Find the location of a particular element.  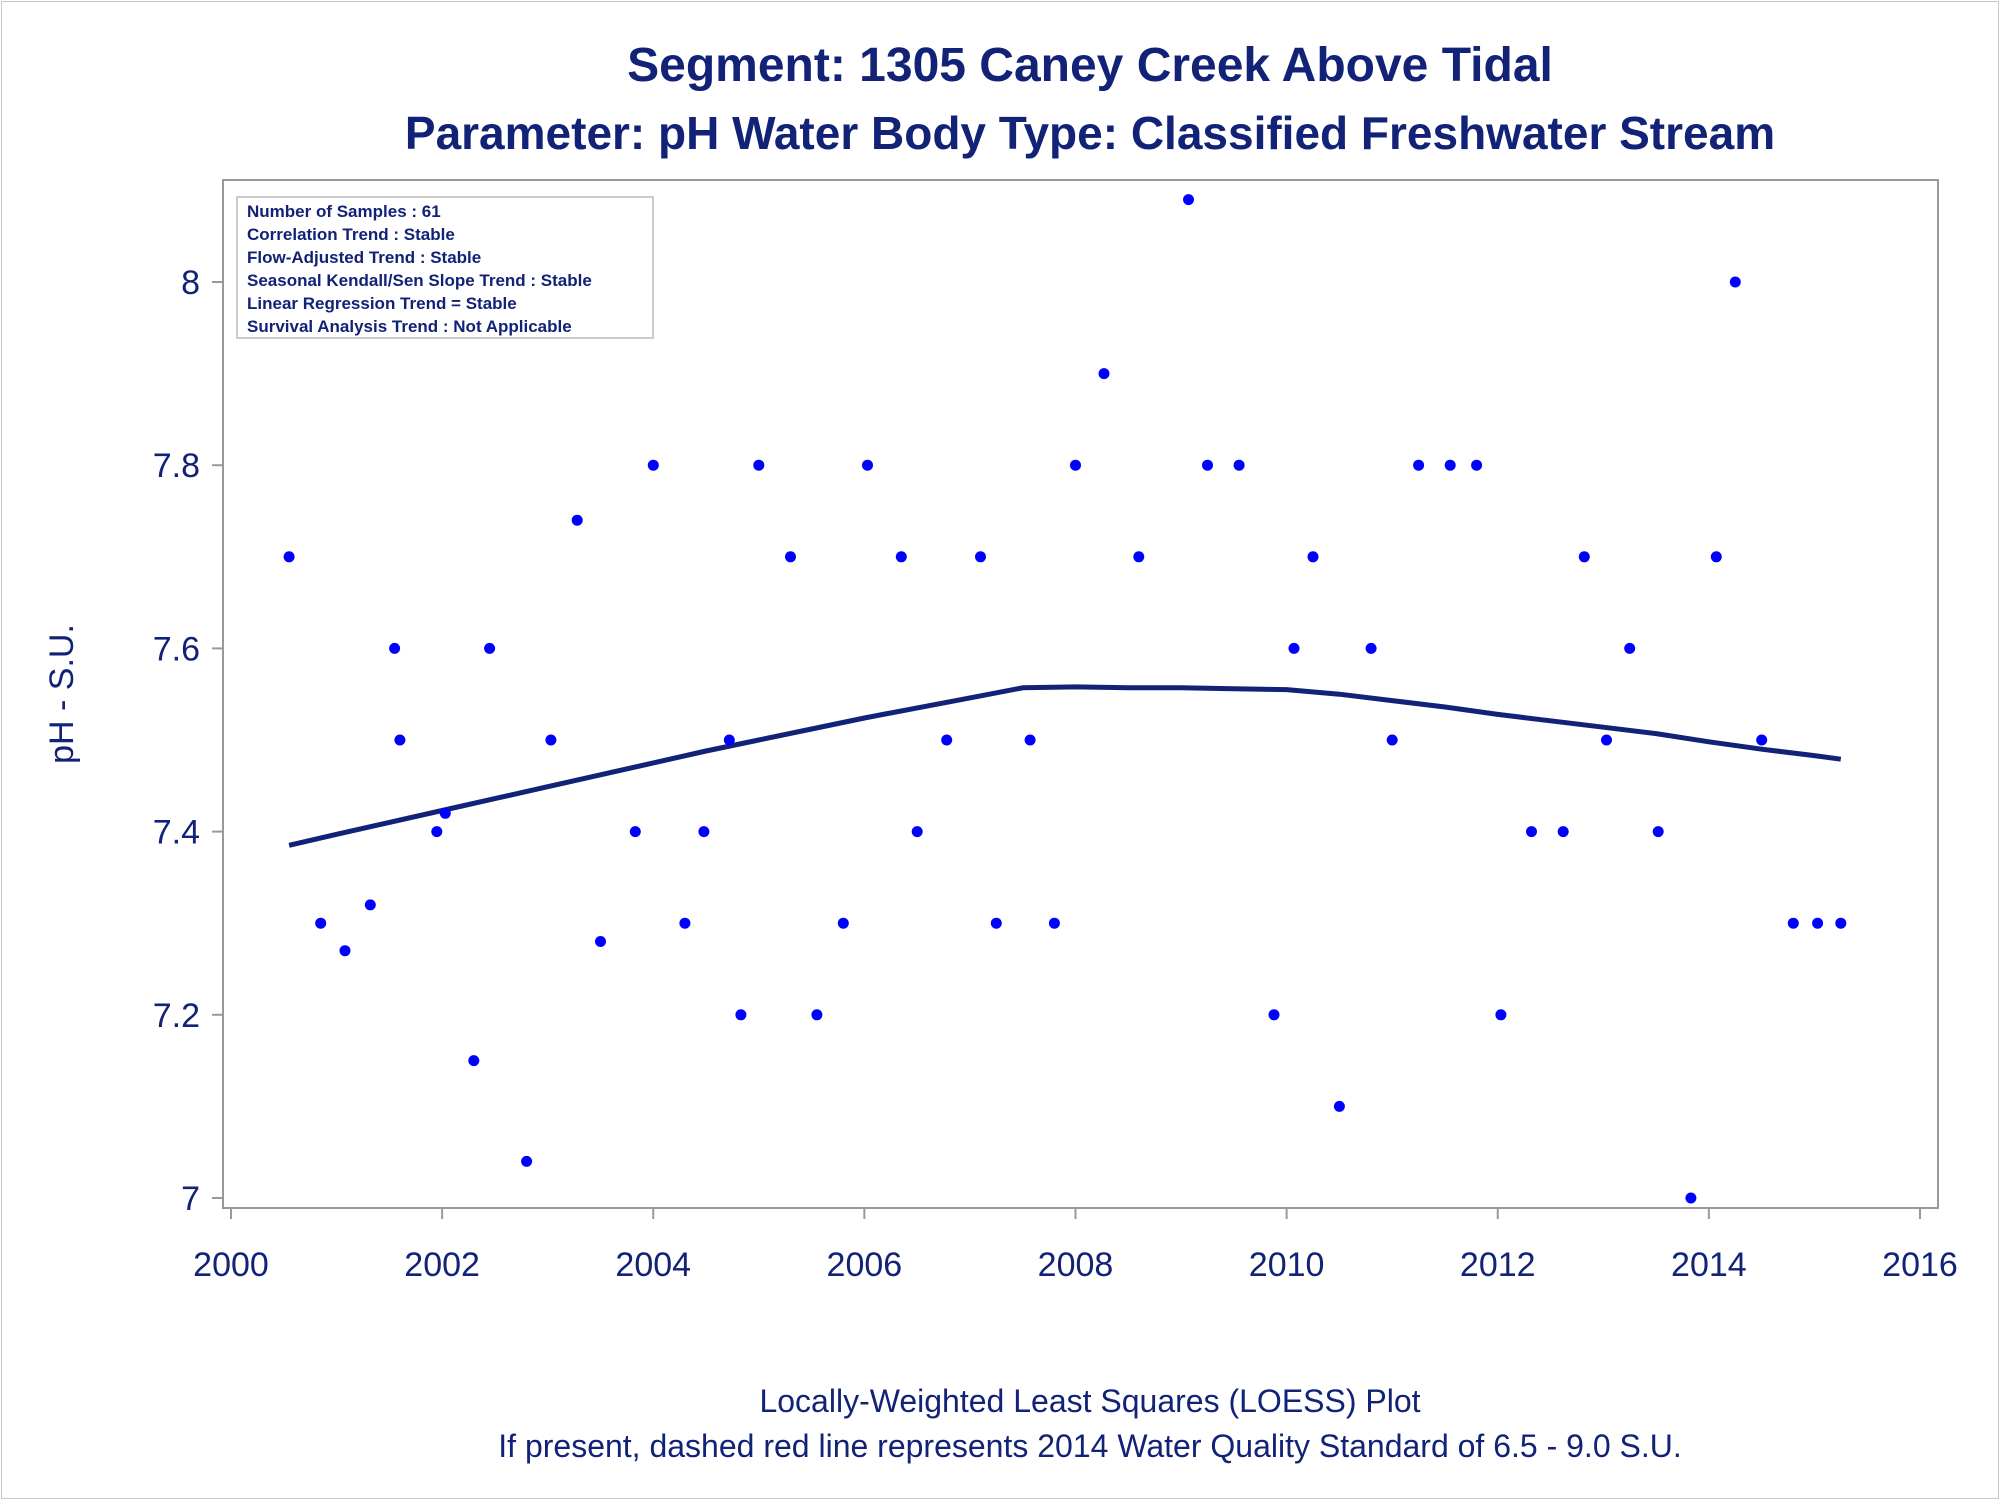

legend-line: Survival Analysis Trend : Not Applicable is located at coordinates (409, 326).